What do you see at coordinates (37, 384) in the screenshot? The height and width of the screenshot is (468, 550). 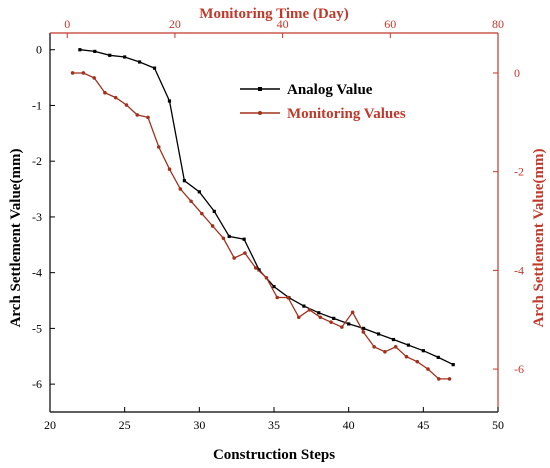 I see `y-tick-label-left: -6` at bounding box center [37, 384].